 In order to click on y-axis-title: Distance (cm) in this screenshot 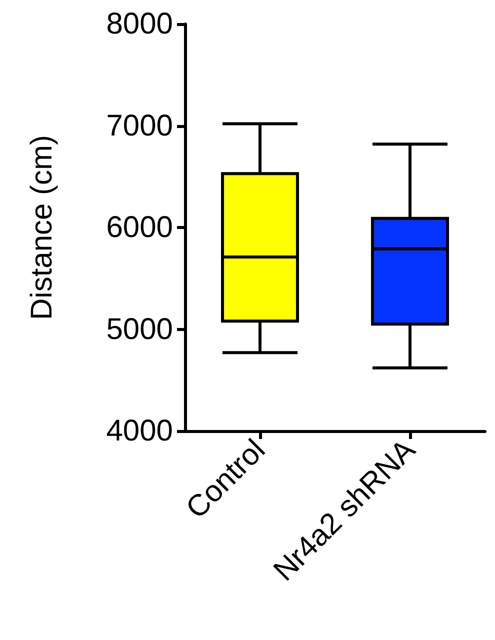, I will do `click(42, 227)`.